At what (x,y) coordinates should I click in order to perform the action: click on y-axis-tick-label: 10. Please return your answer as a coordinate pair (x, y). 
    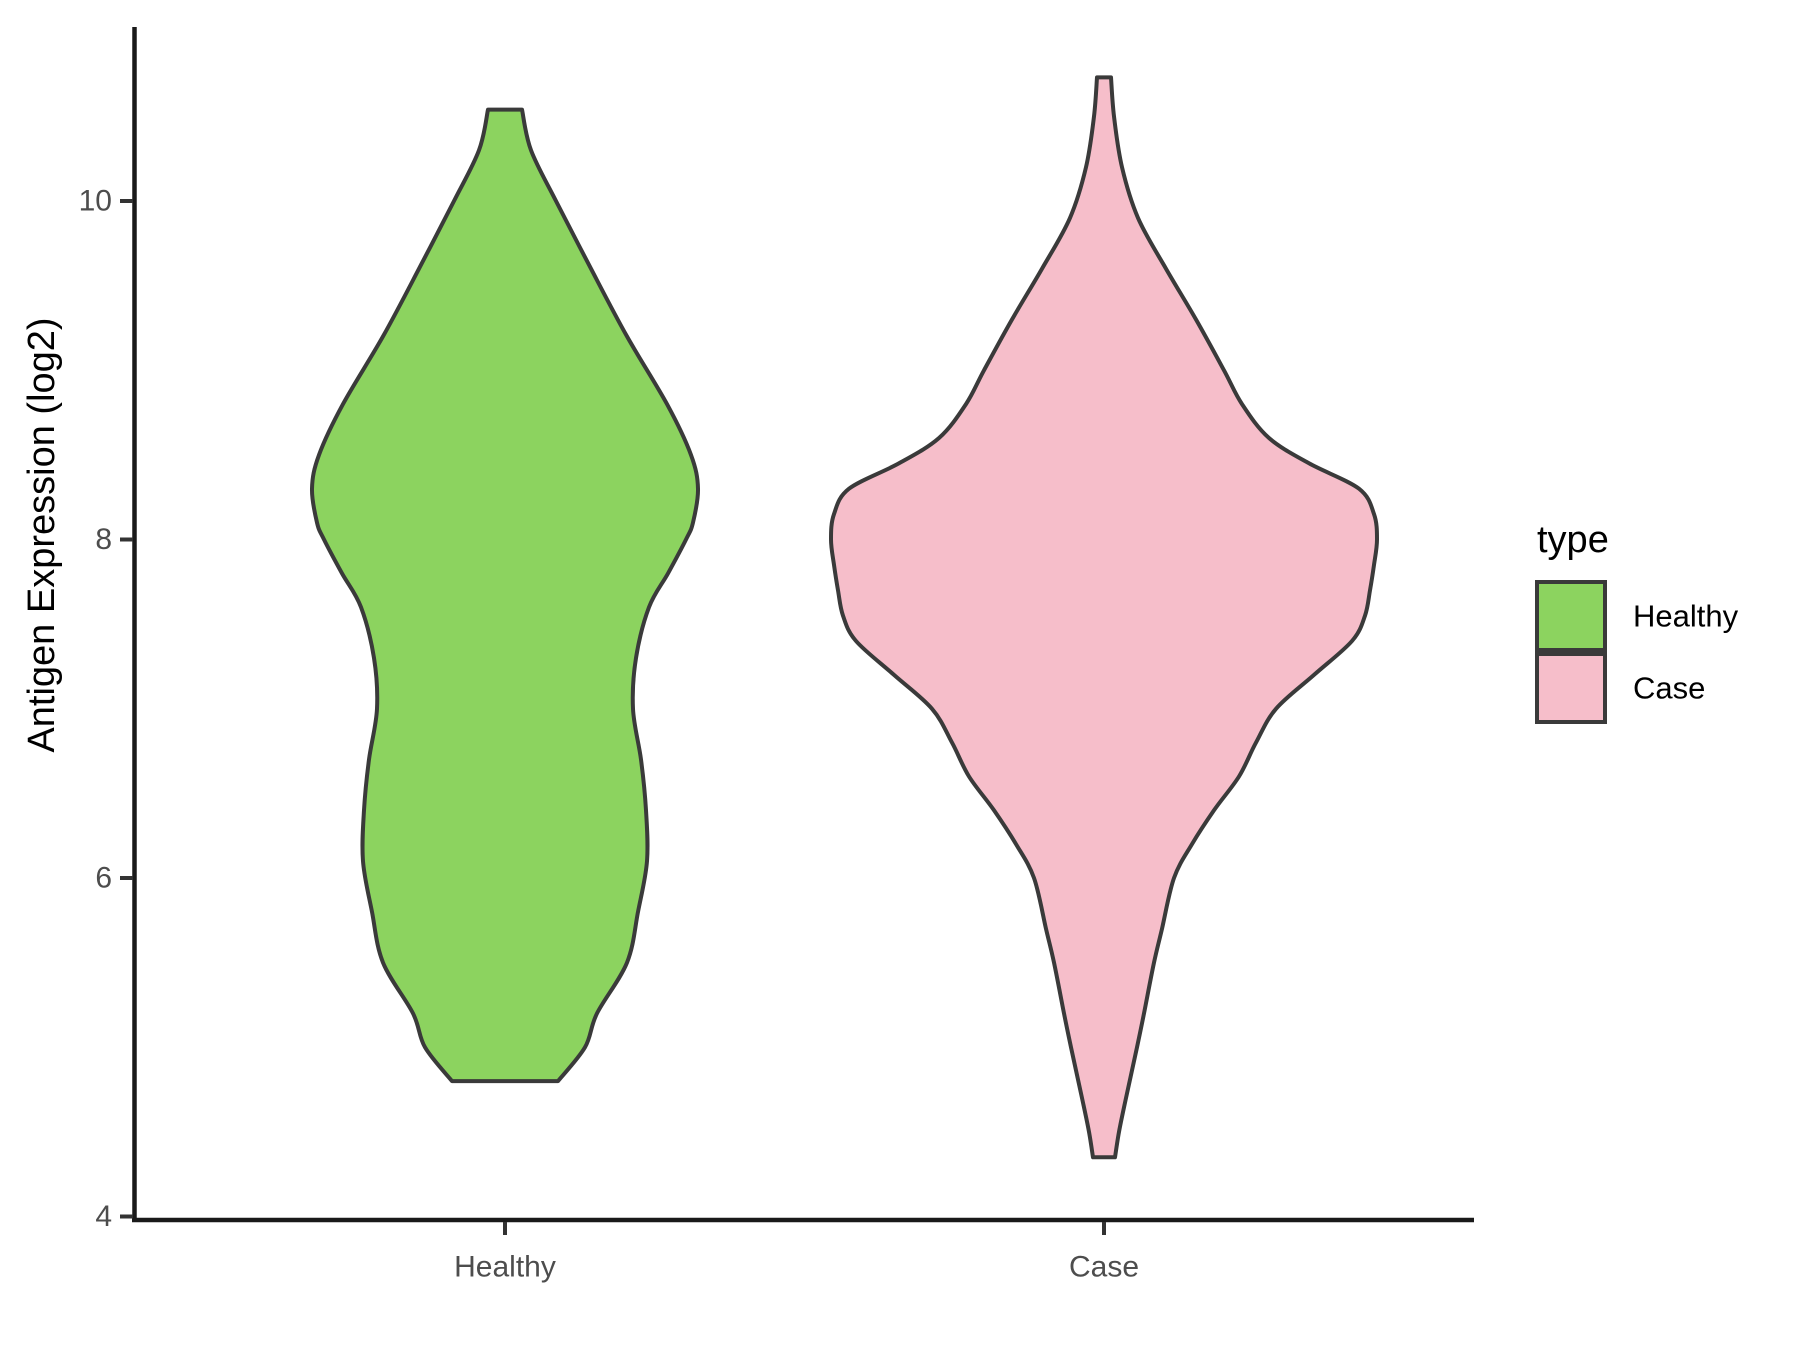
    Looking at the image, I should click on (95, 201).